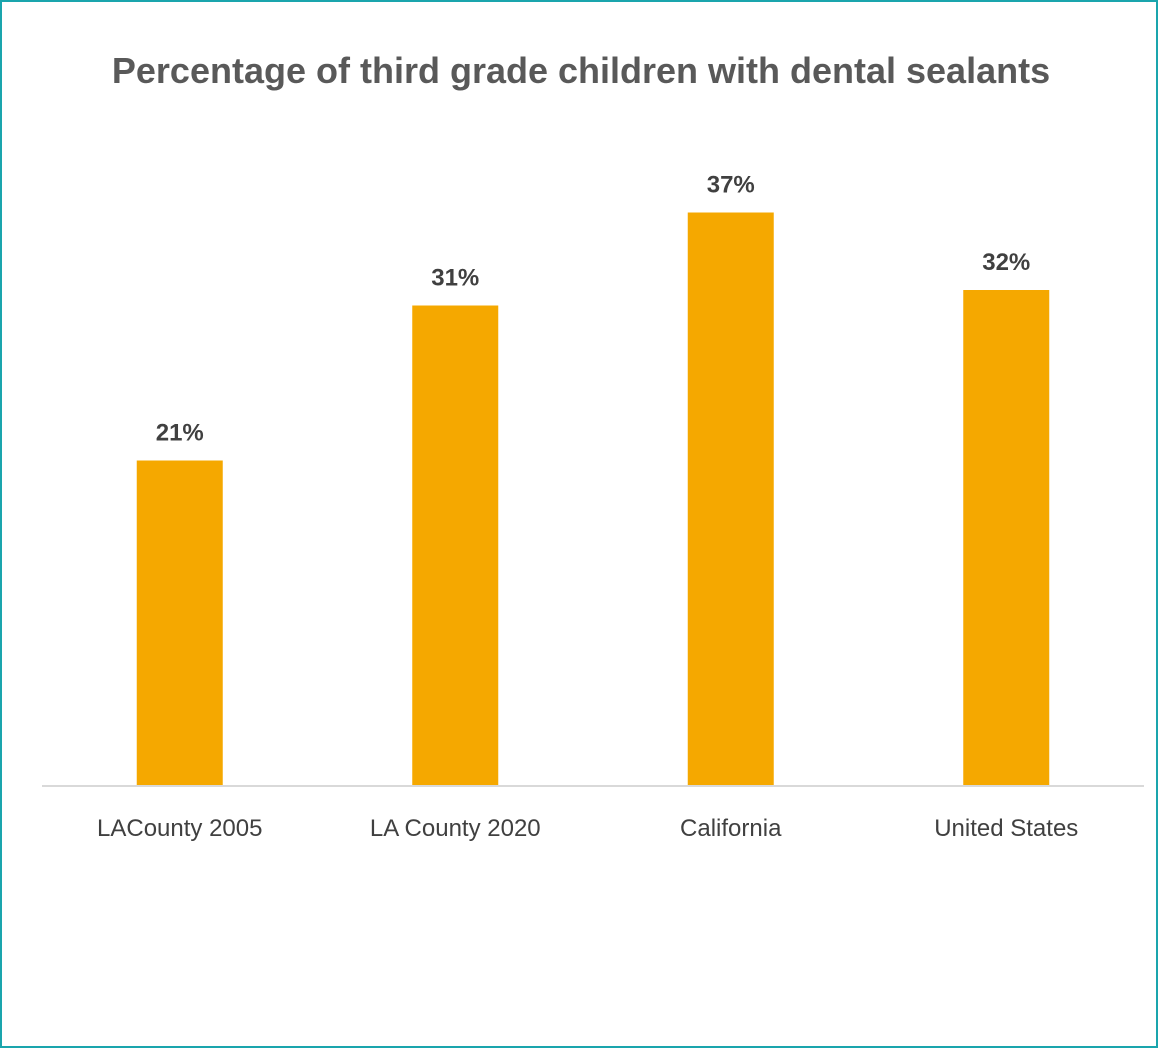 This screenshot has height=1050, width=1158. Describe the element at coordinates (455, 278) in the screenshot. I see `data-label: 31%` at that location.